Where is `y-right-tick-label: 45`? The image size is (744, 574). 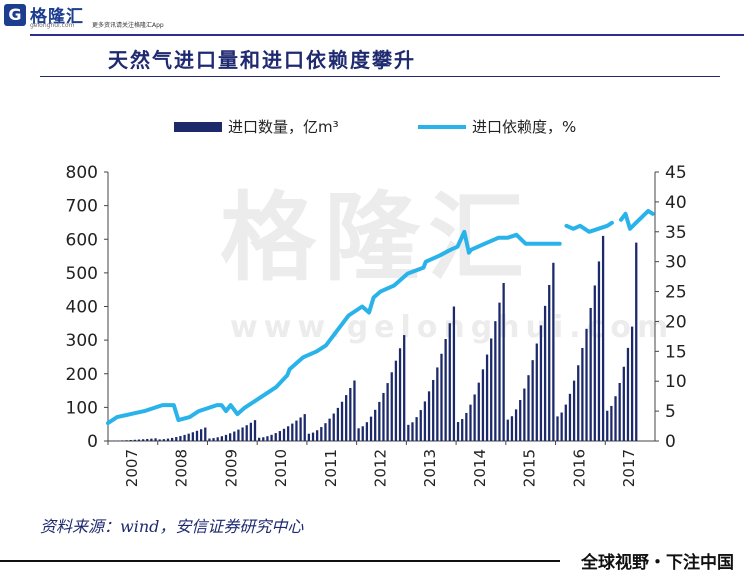
y-right-tick-label: 45 is located at coordinates (676, 173).